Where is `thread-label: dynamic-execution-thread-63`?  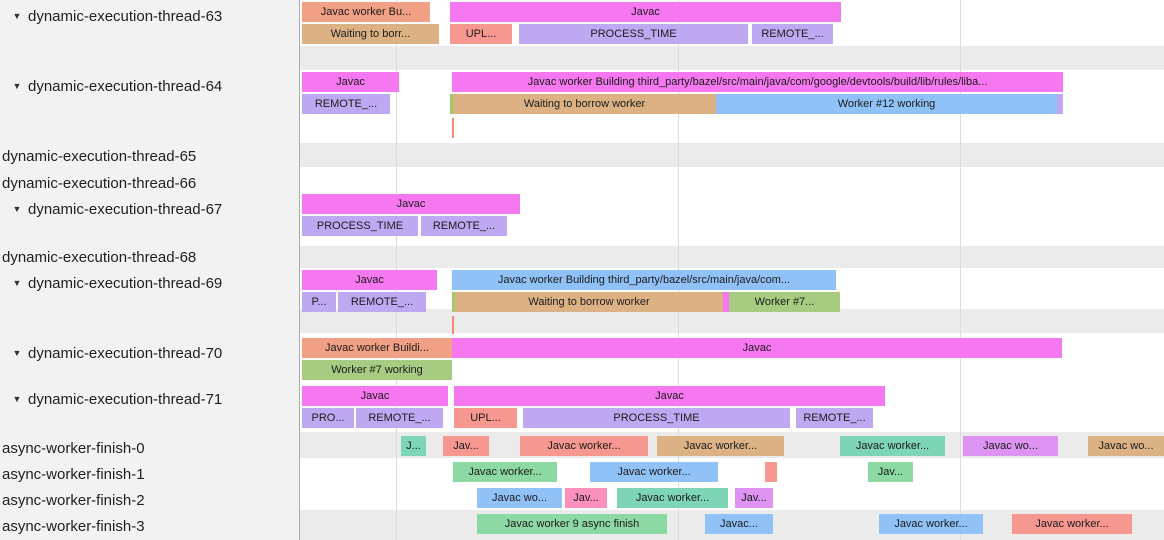 thread-label: dynamic-execution-thread-63 is located at coordinates (125, 16).